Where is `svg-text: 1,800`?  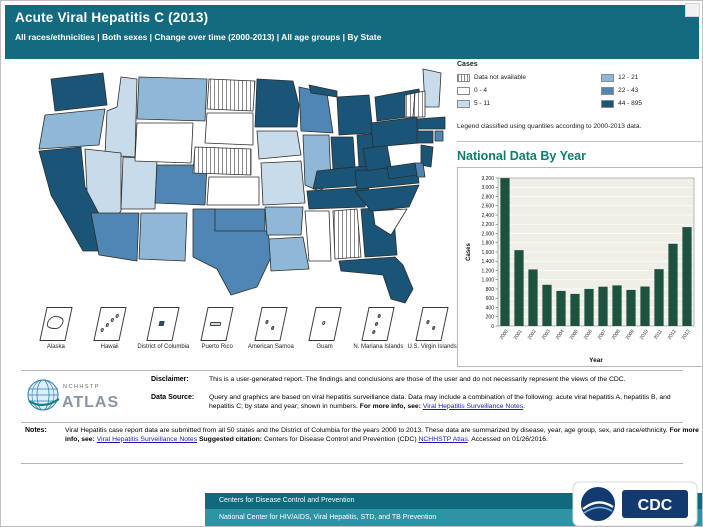
svg-text: 1,800 is located at coordinates (487, 244).